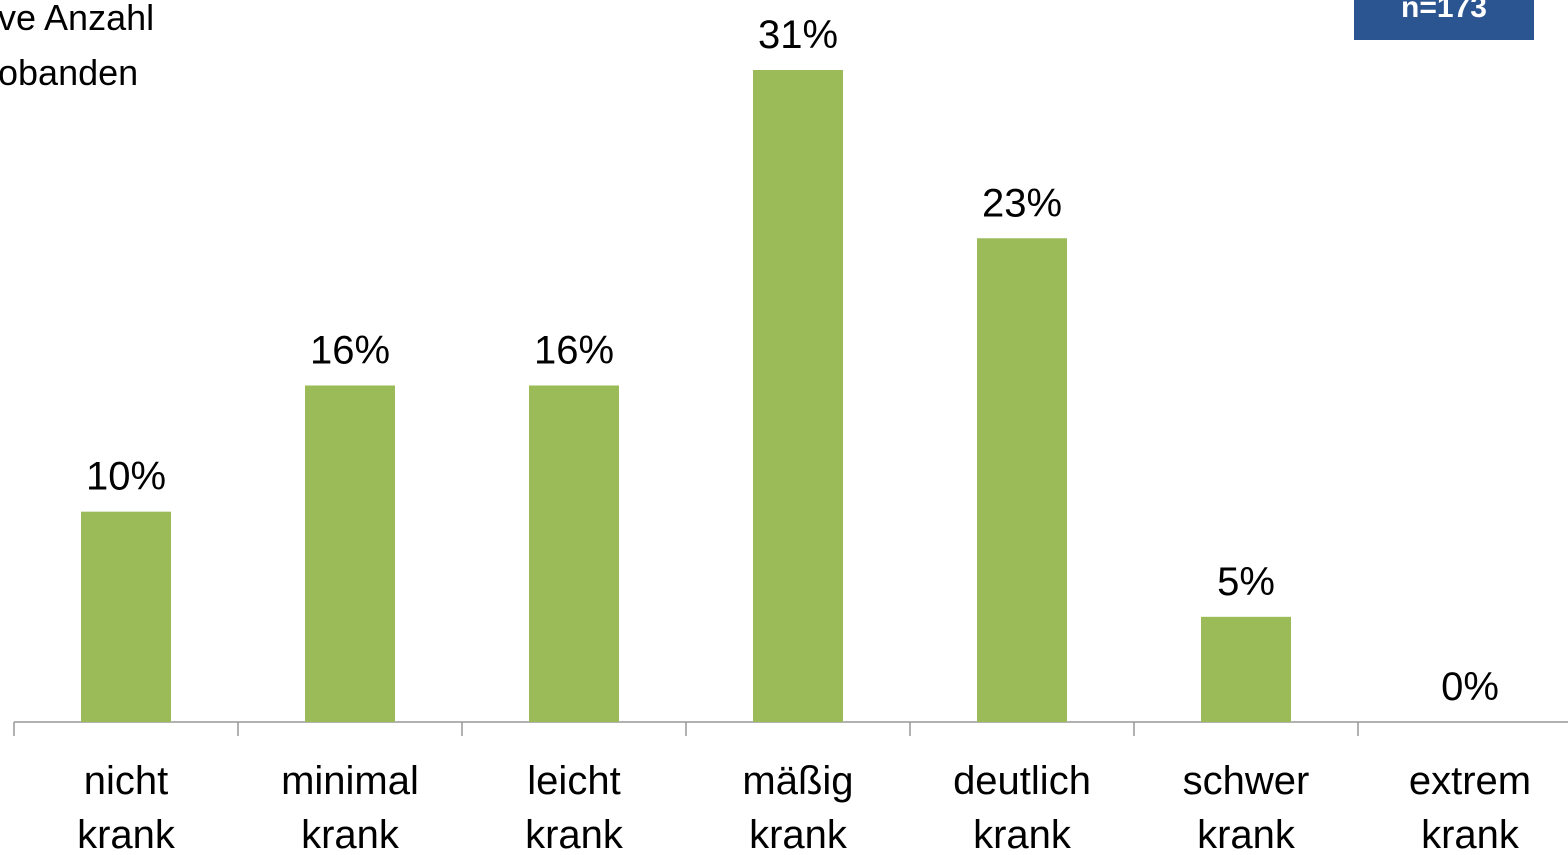 Image resolution: width=1568 pixels, height=855 pixels. What do you see at coordinates (1444, 12) in the screenshot?
I see `badge-text: n=173` at bounding box center [1444, 12].